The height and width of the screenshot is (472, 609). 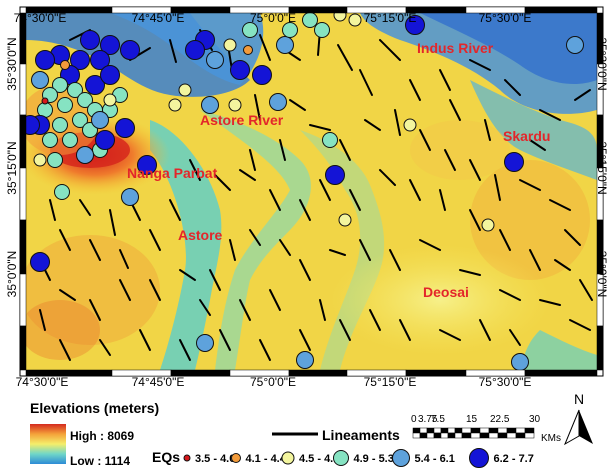 I want to click on top-tick-label: 74°30'0"E, so click(x=40, y=18).